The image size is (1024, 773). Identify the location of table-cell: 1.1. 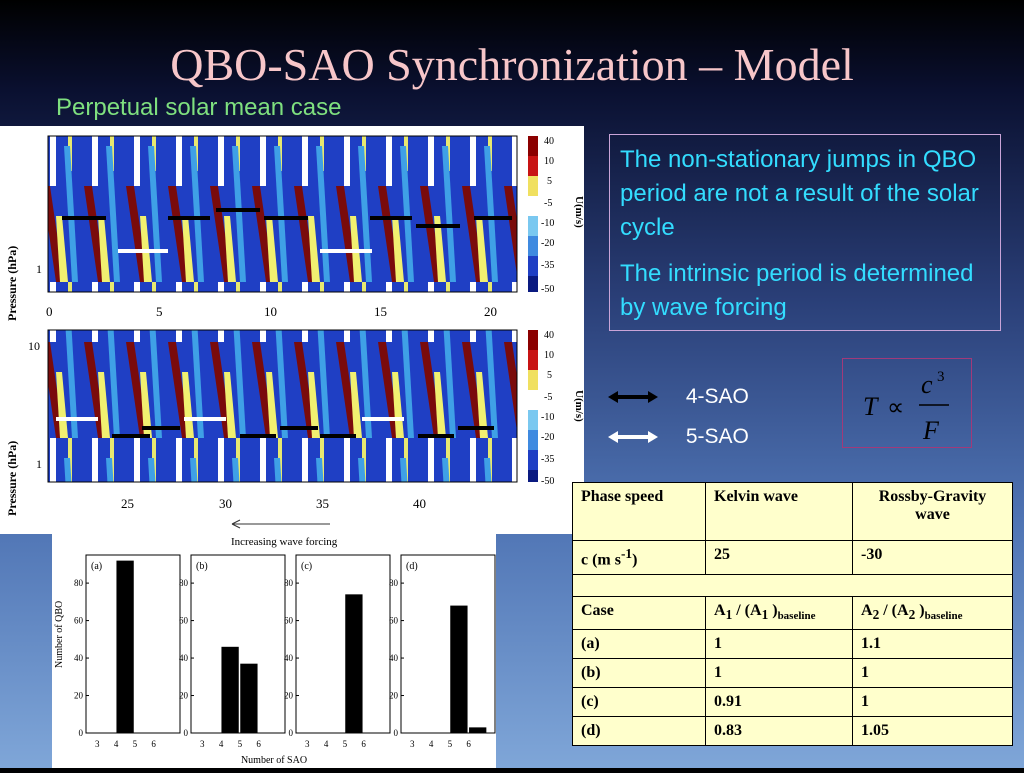
(932, 643).